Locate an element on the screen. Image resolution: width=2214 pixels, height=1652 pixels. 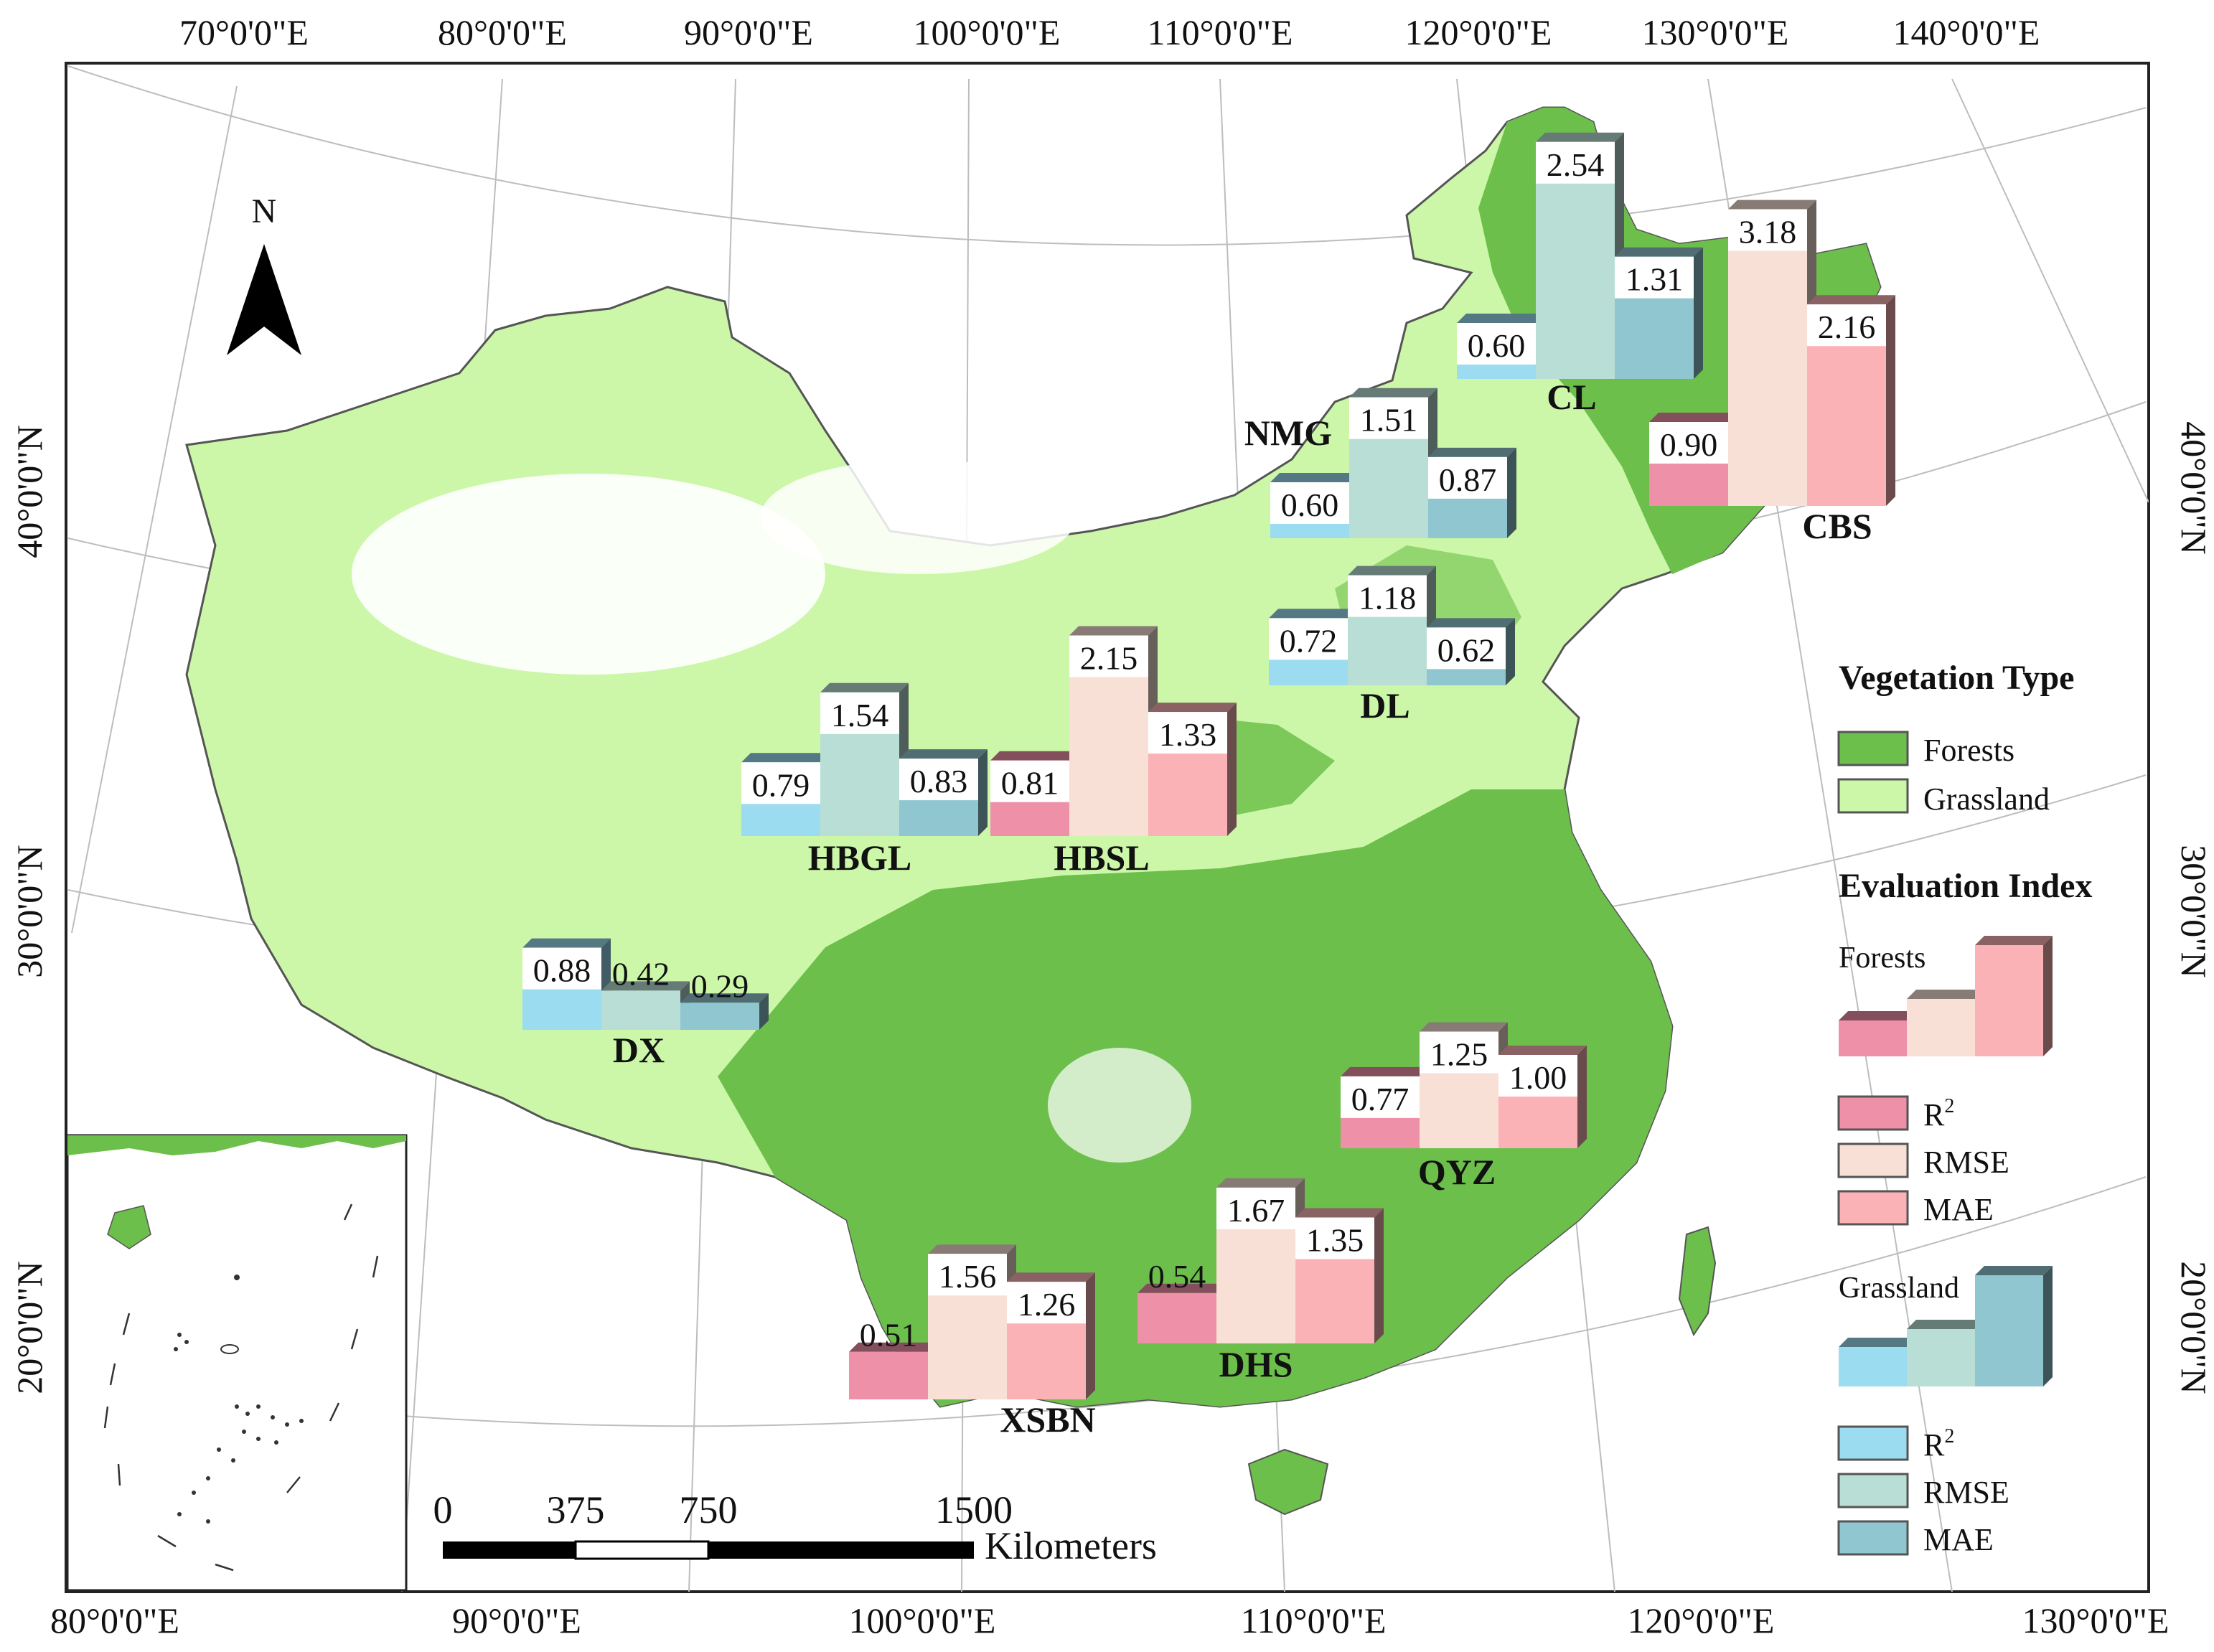
legend-forests-bars is located at coordinates (1946, 996).